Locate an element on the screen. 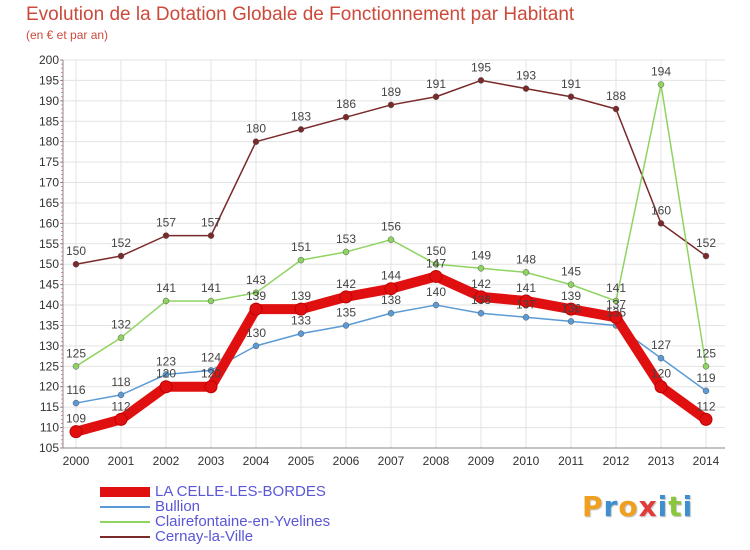  data-label: 139 is located at coordinates (256, 296).